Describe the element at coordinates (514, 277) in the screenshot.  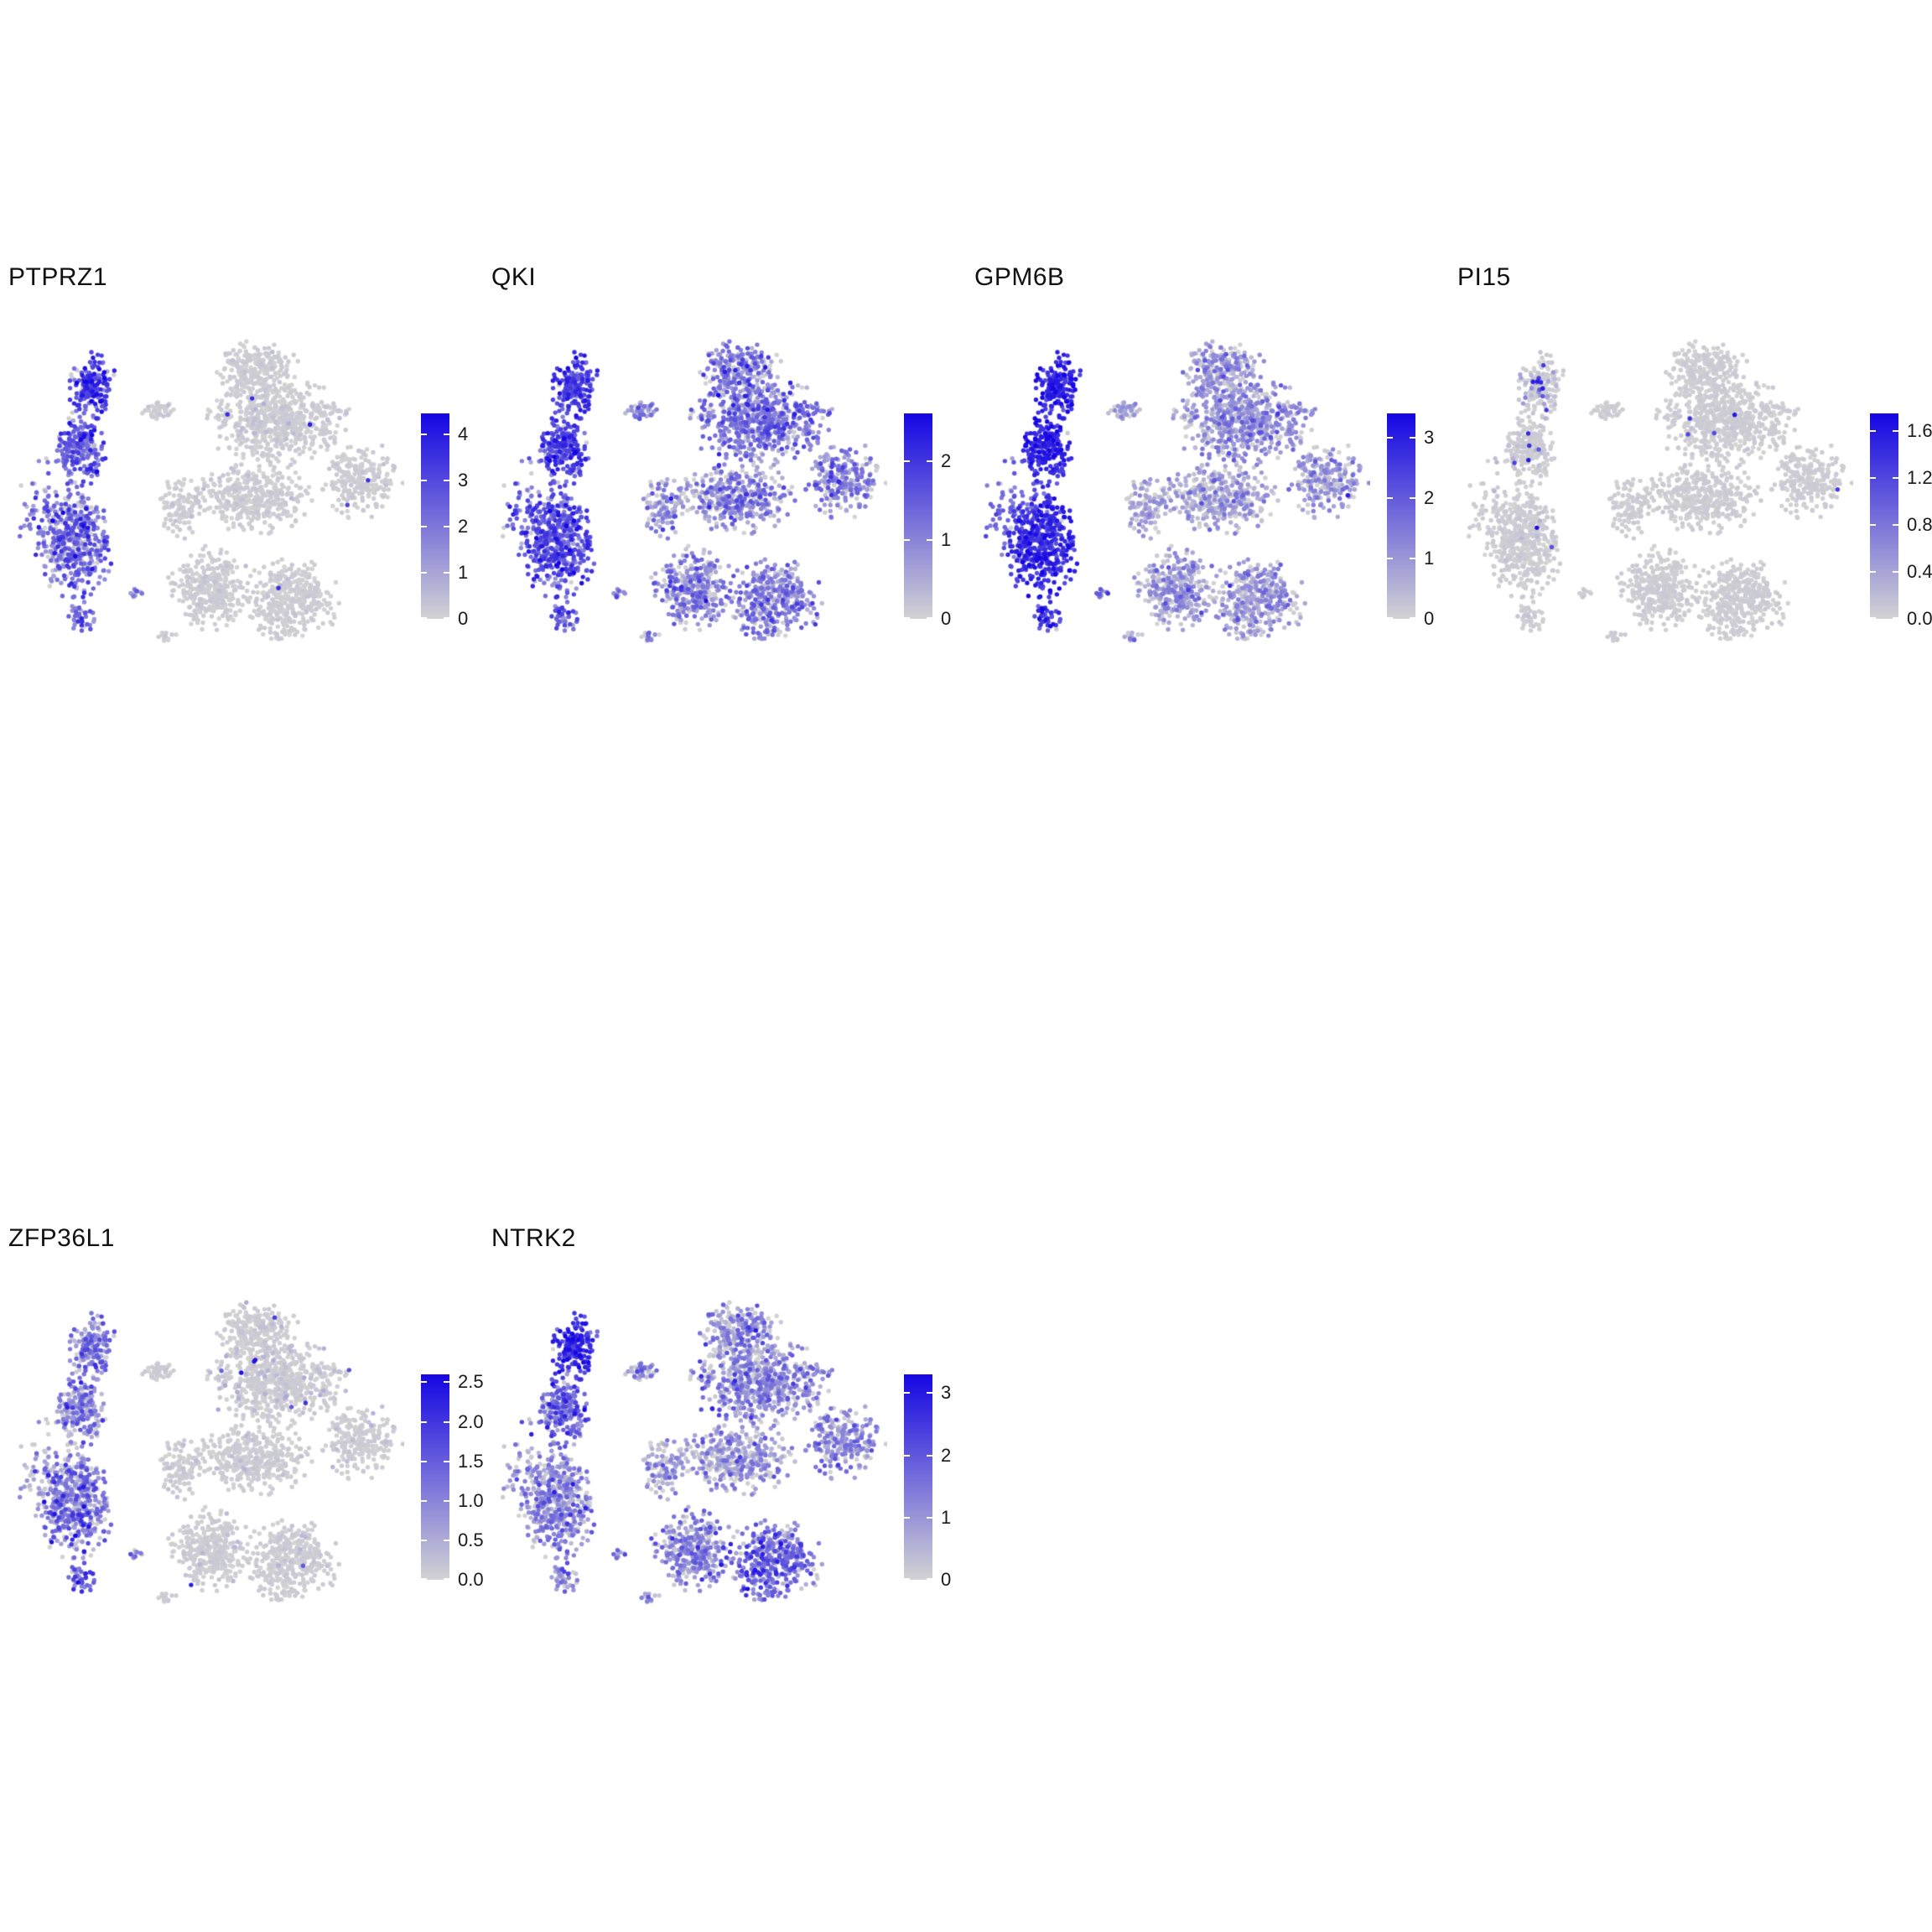
I see `panel-title: QKI` at that location.